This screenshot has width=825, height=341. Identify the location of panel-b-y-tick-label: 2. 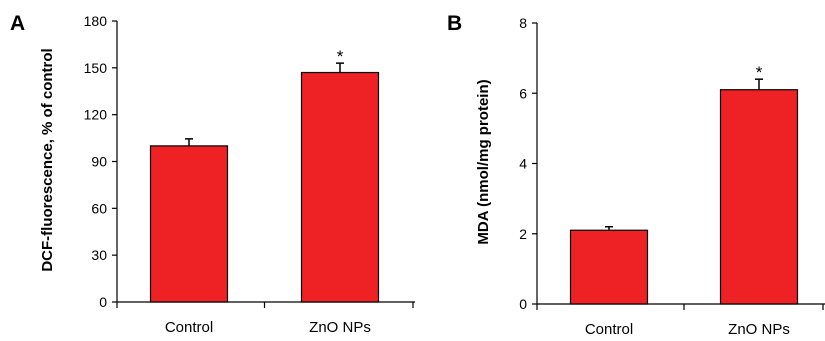
(523, 234).